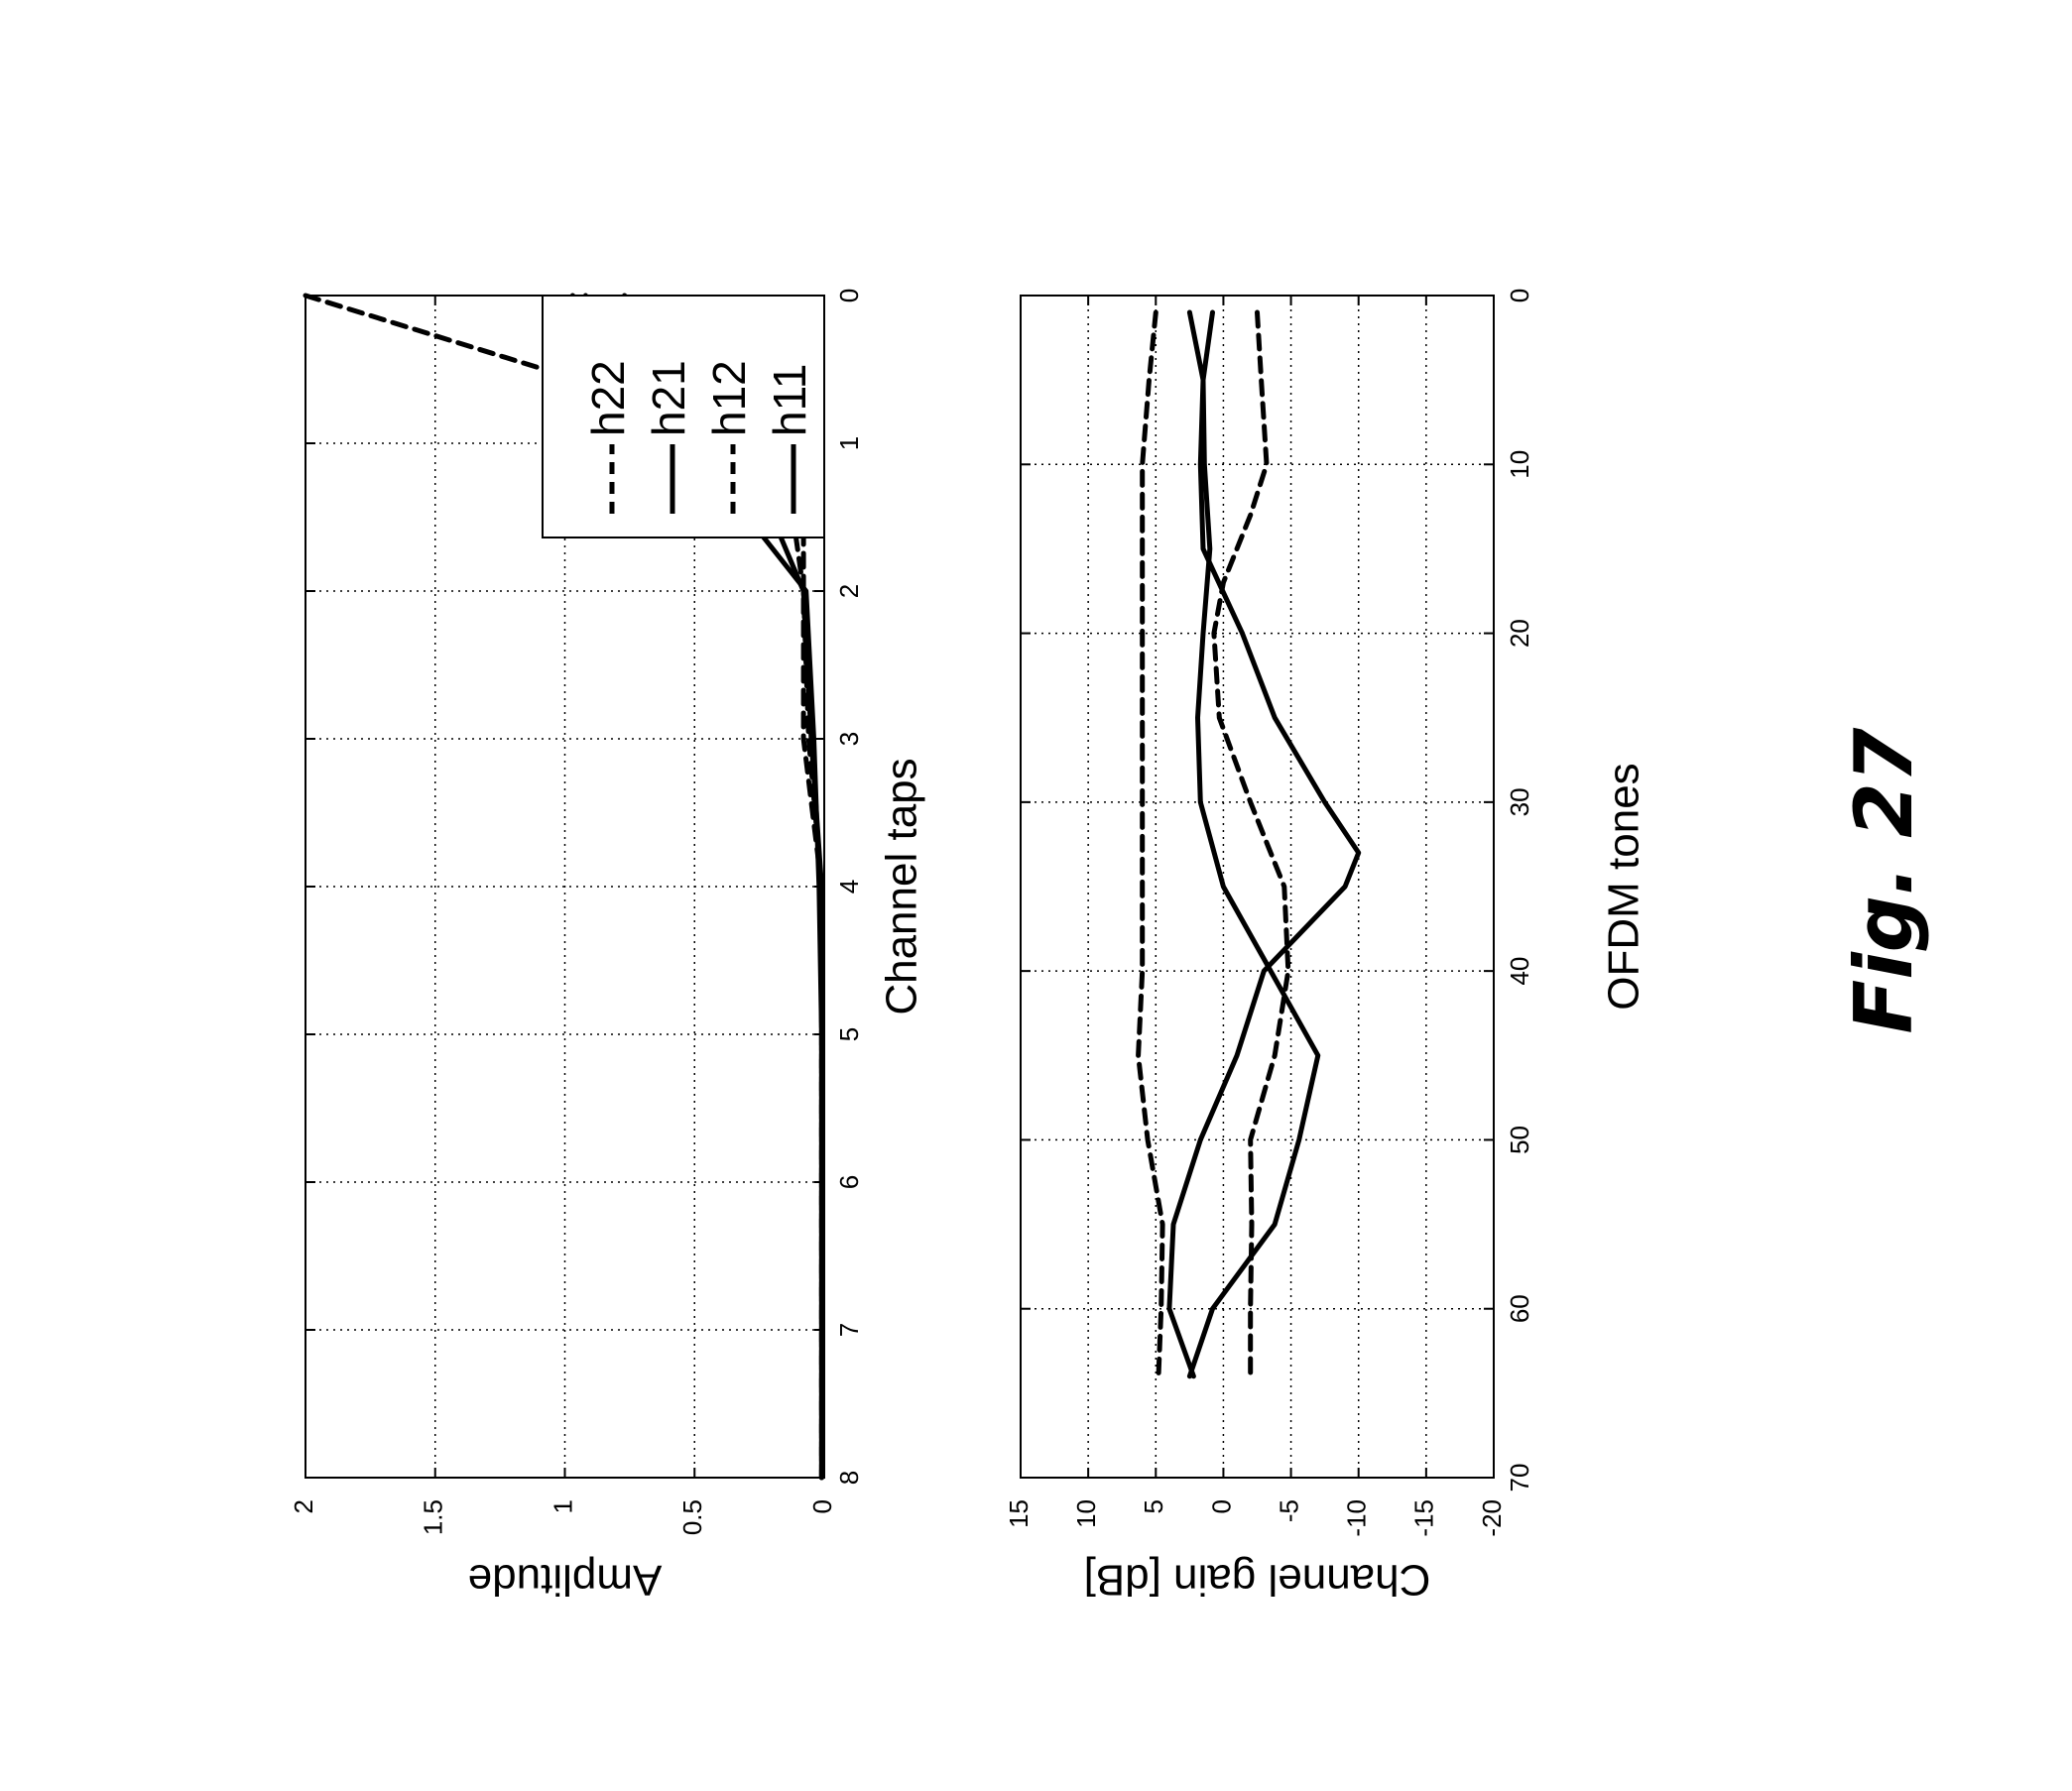 Image resolution: width=2072 pixels, height=1791 pixels. Describe the element at coordinates (1884, 880) in the screenshot. I see `figure-caption: Fig. 27` at that location.